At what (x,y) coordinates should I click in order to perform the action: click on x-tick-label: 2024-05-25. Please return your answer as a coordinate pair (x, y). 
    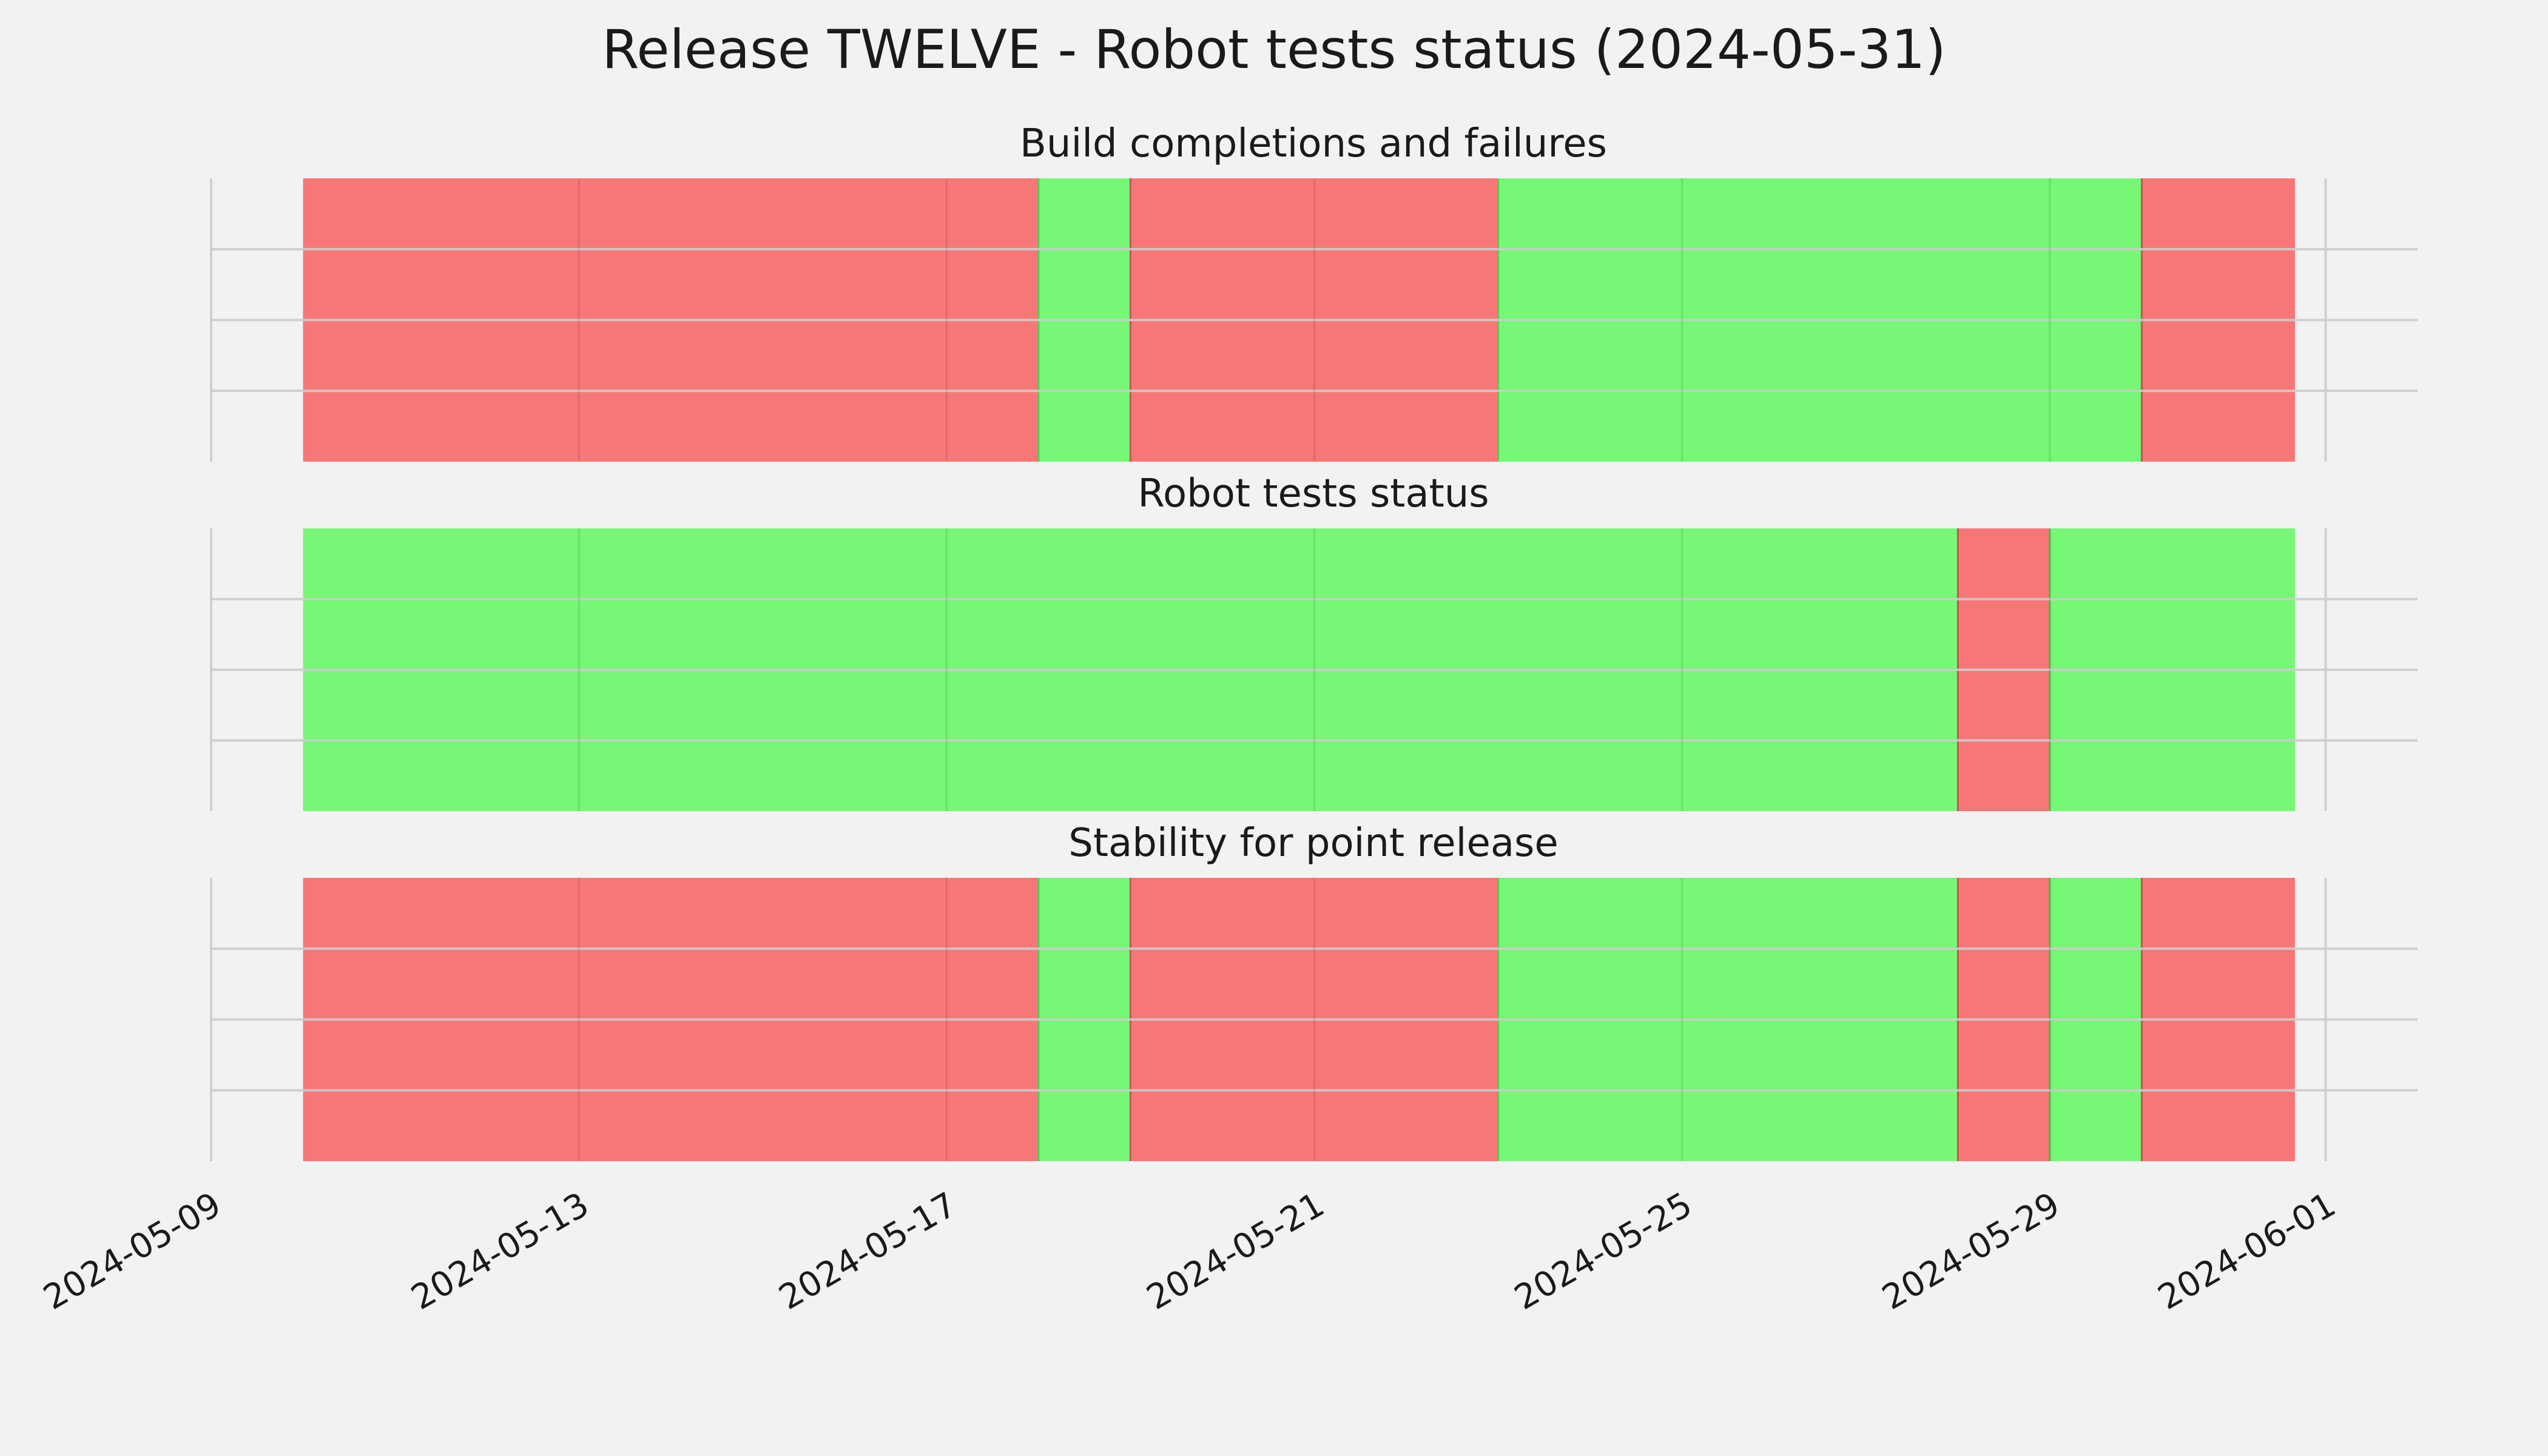
    Looking at the image, I should click on (1603, 1251).